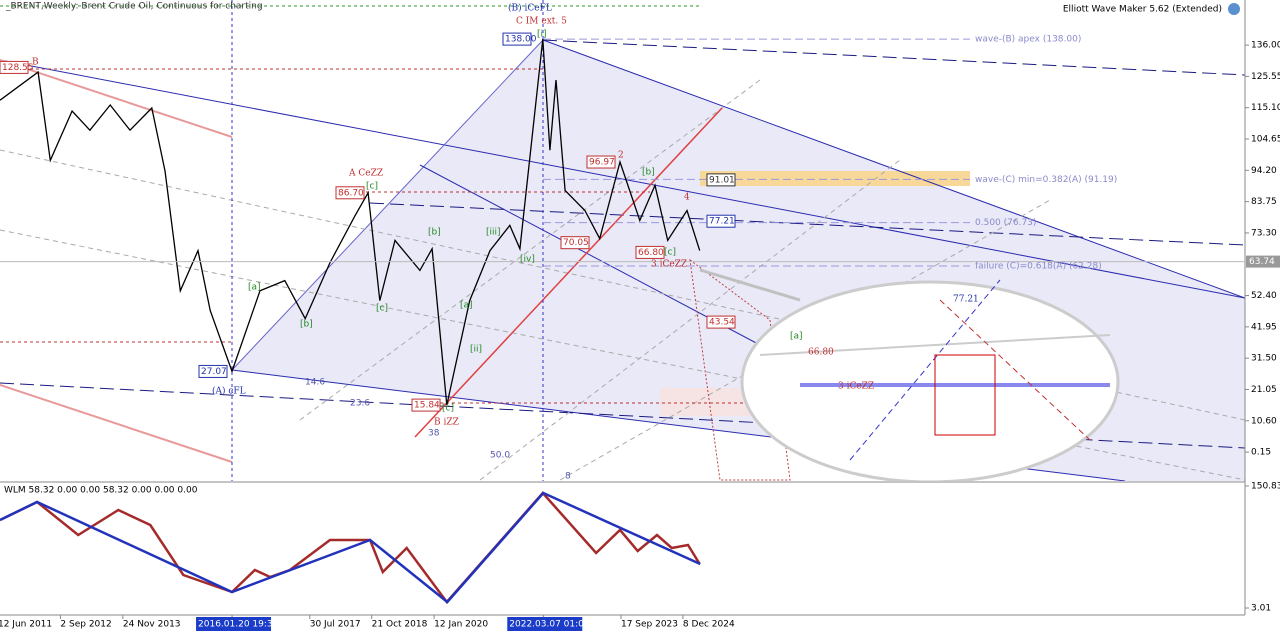 This screenshot has width=1280, height=636. Describe the element at coordinates (521, 40) in the screenshot. I see `price-box-label: 138.00` at that location.